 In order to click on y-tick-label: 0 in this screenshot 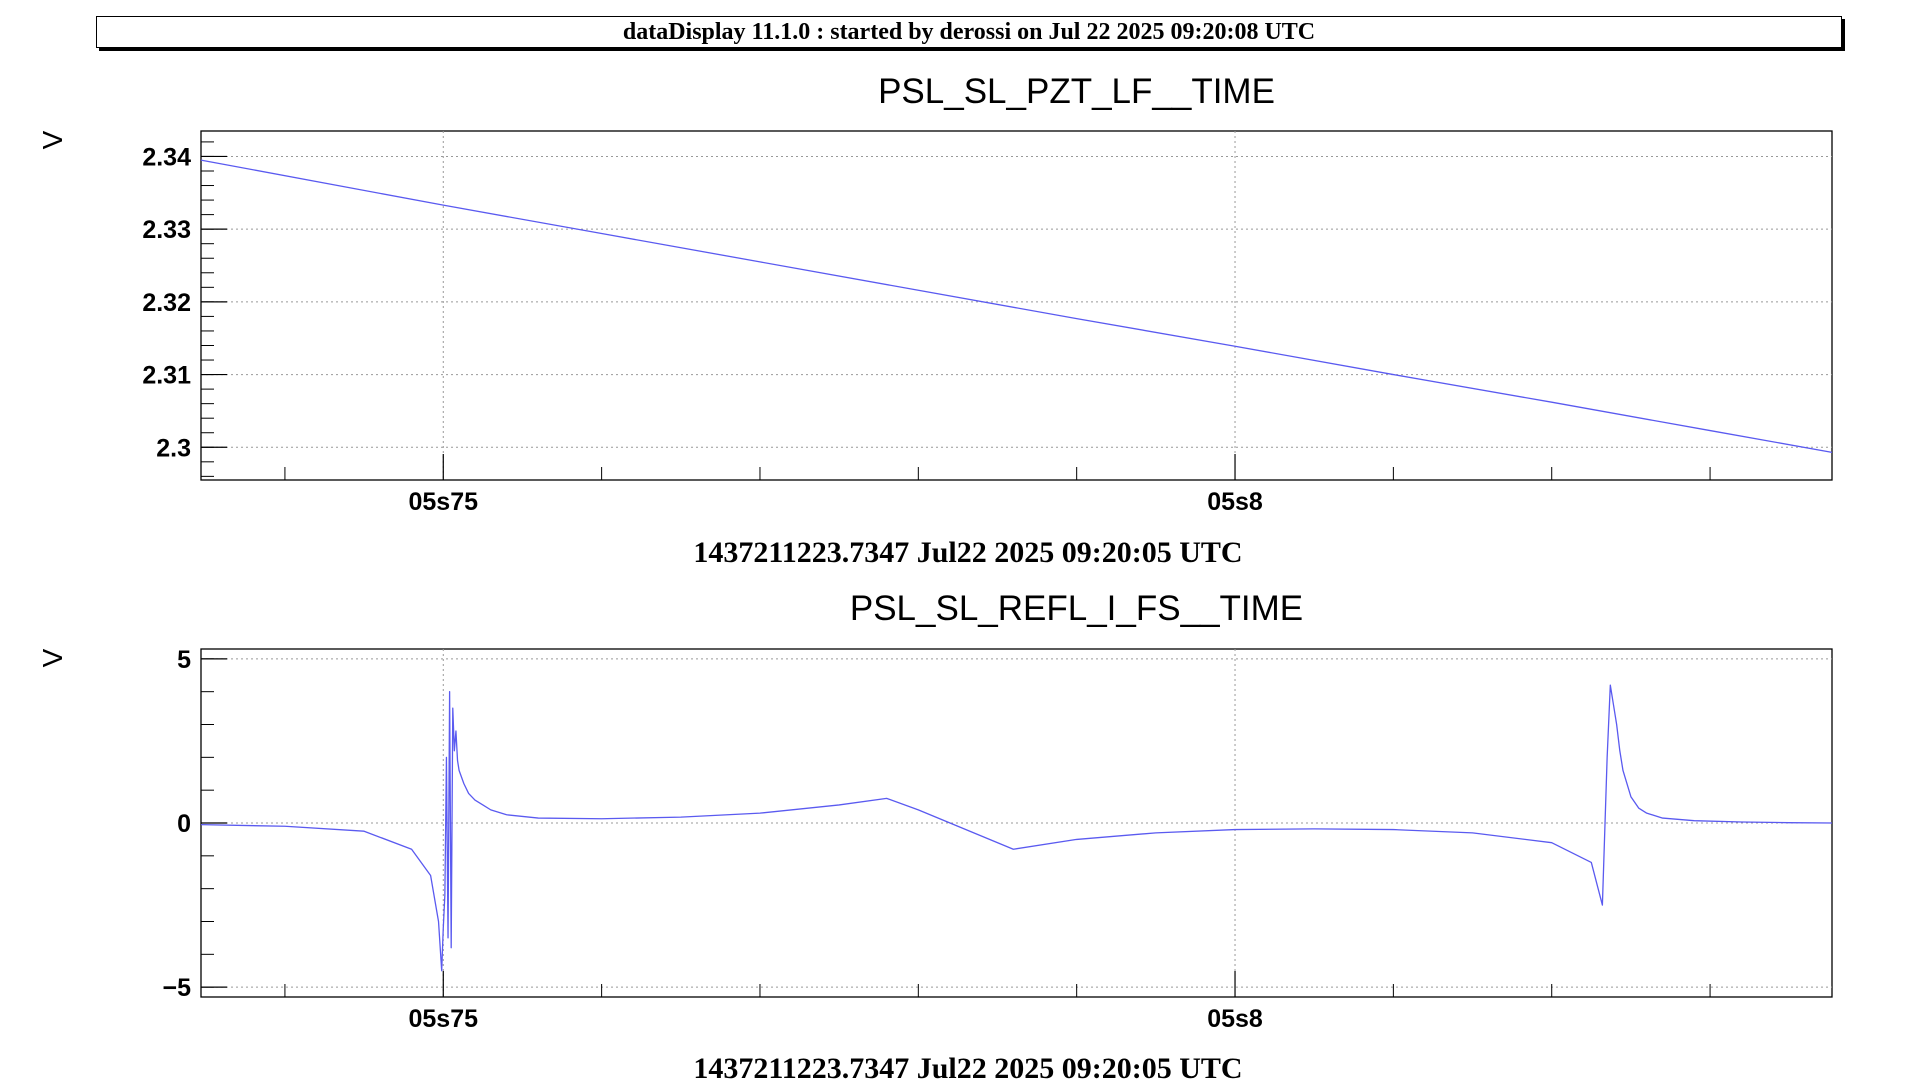, I will do `click(184, 824)`.